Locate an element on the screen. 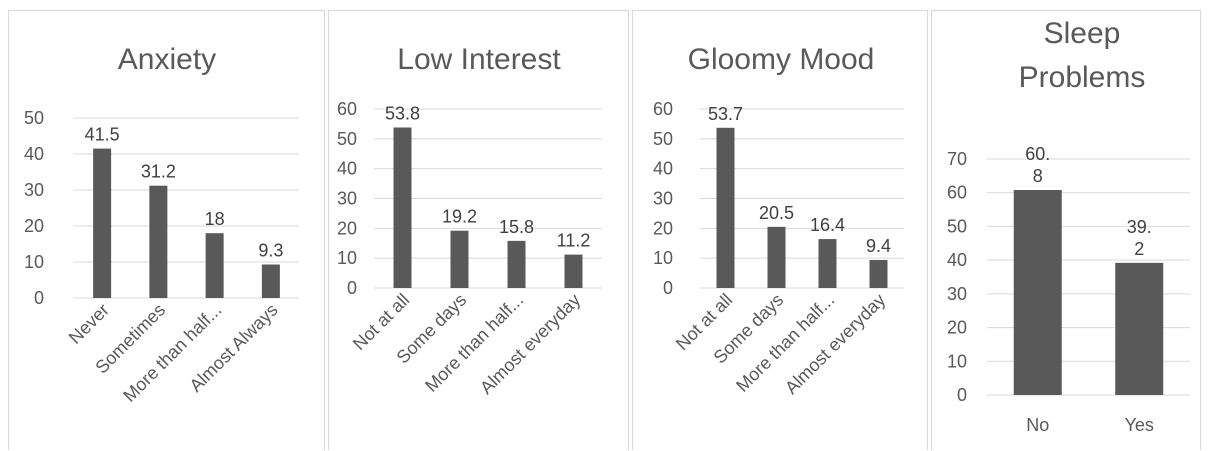 Image resolution: width=1208 pixels, height=451 pixels. x-category-label: Never is located at coordinates (89, 324).